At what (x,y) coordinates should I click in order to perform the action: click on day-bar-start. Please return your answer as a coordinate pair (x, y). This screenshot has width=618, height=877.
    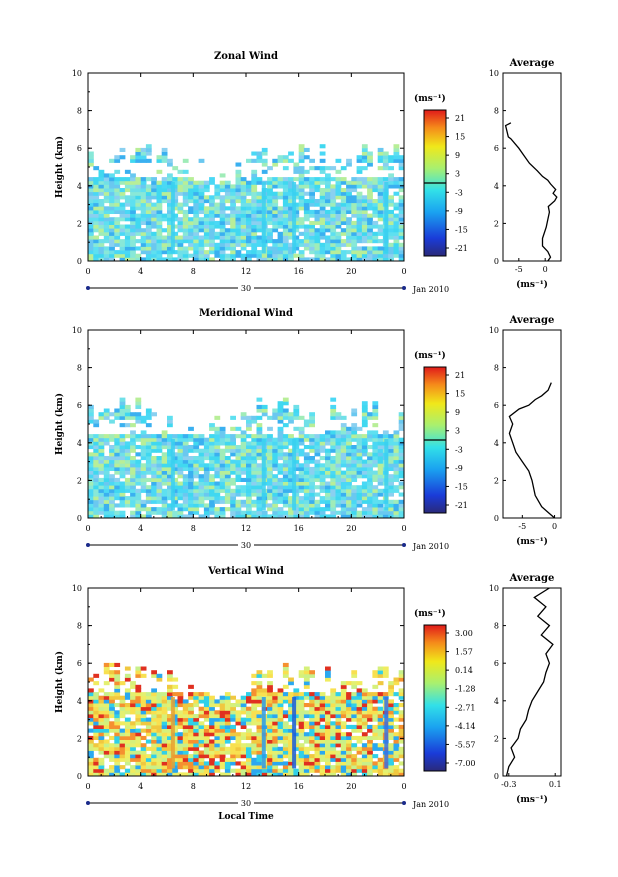
    Looking at the image, I should click on (88, 288).